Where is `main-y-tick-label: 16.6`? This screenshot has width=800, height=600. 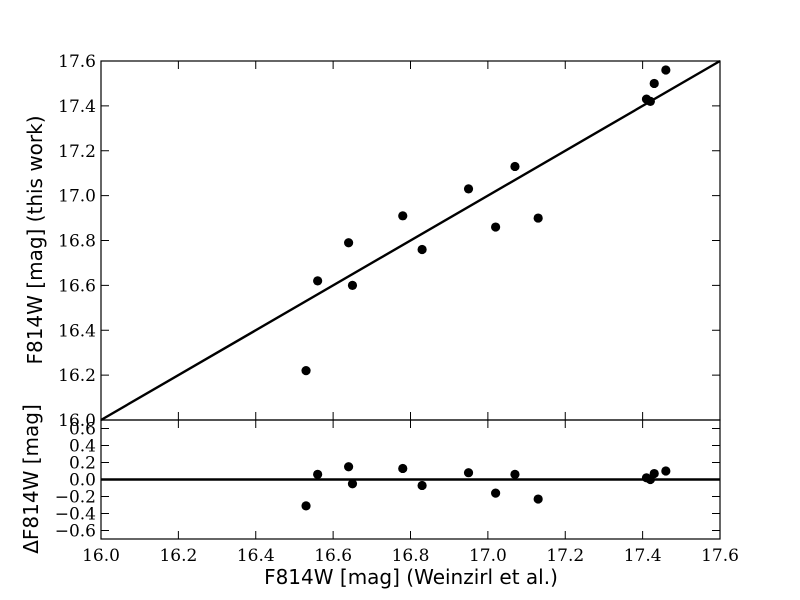 main-y-tick-label: 16.6 is located at coordinates (77, 286).